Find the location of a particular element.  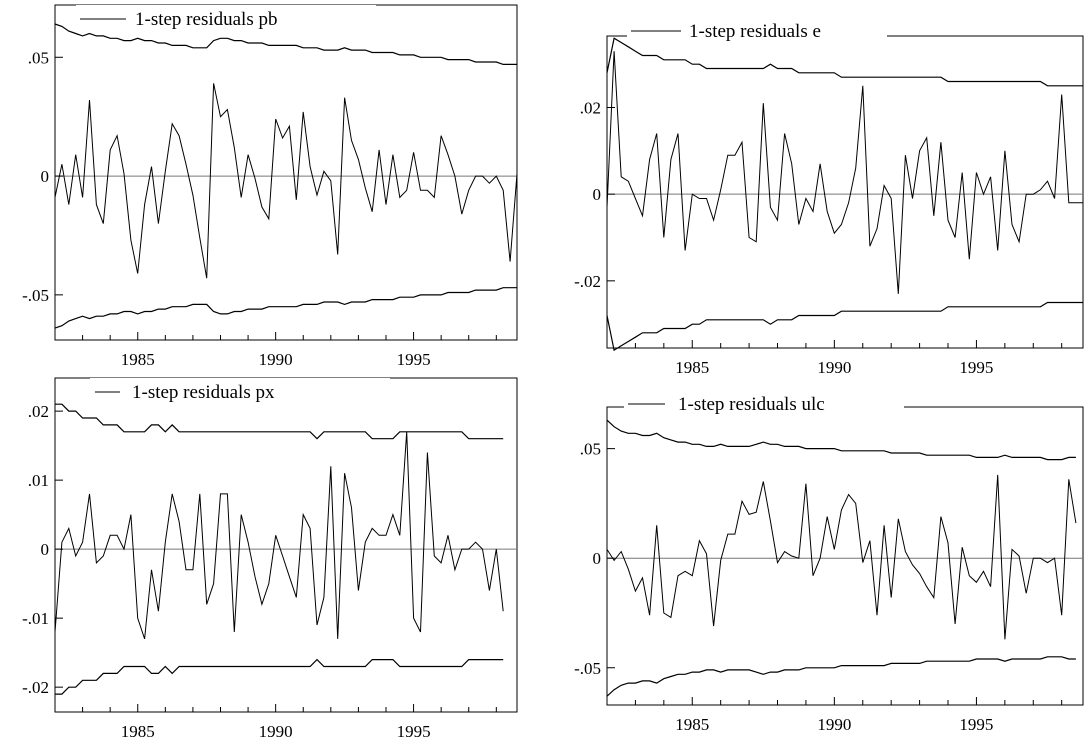

y-tick-label: -.01 is located at coordinates (35, 618).